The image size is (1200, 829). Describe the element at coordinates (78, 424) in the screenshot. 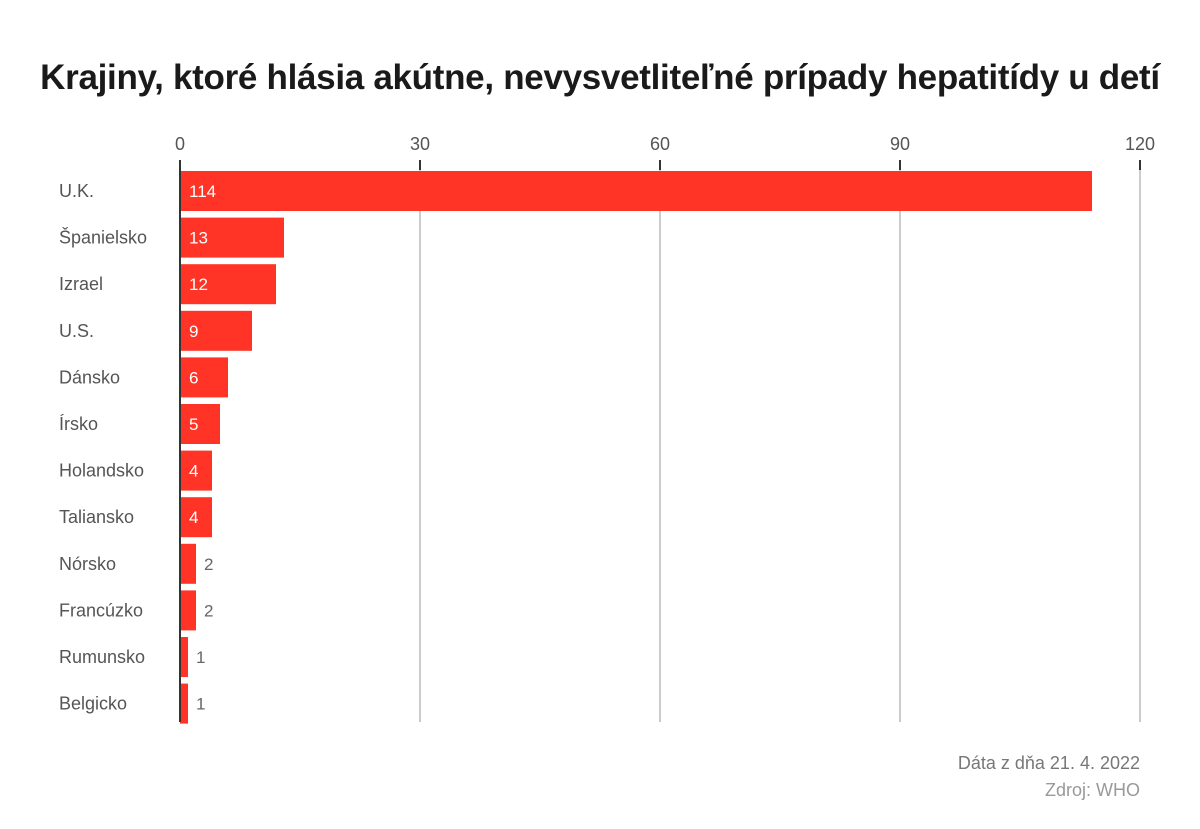

I see `category-label: Írsko` at that location.